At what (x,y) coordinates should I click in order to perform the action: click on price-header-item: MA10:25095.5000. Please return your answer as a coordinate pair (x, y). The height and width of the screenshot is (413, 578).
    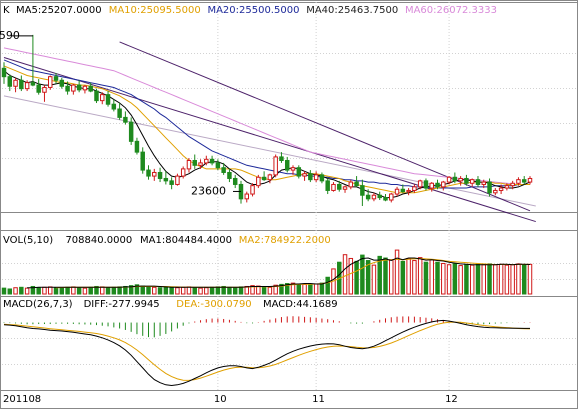
    Looking at the image, I should click on (155, 10).